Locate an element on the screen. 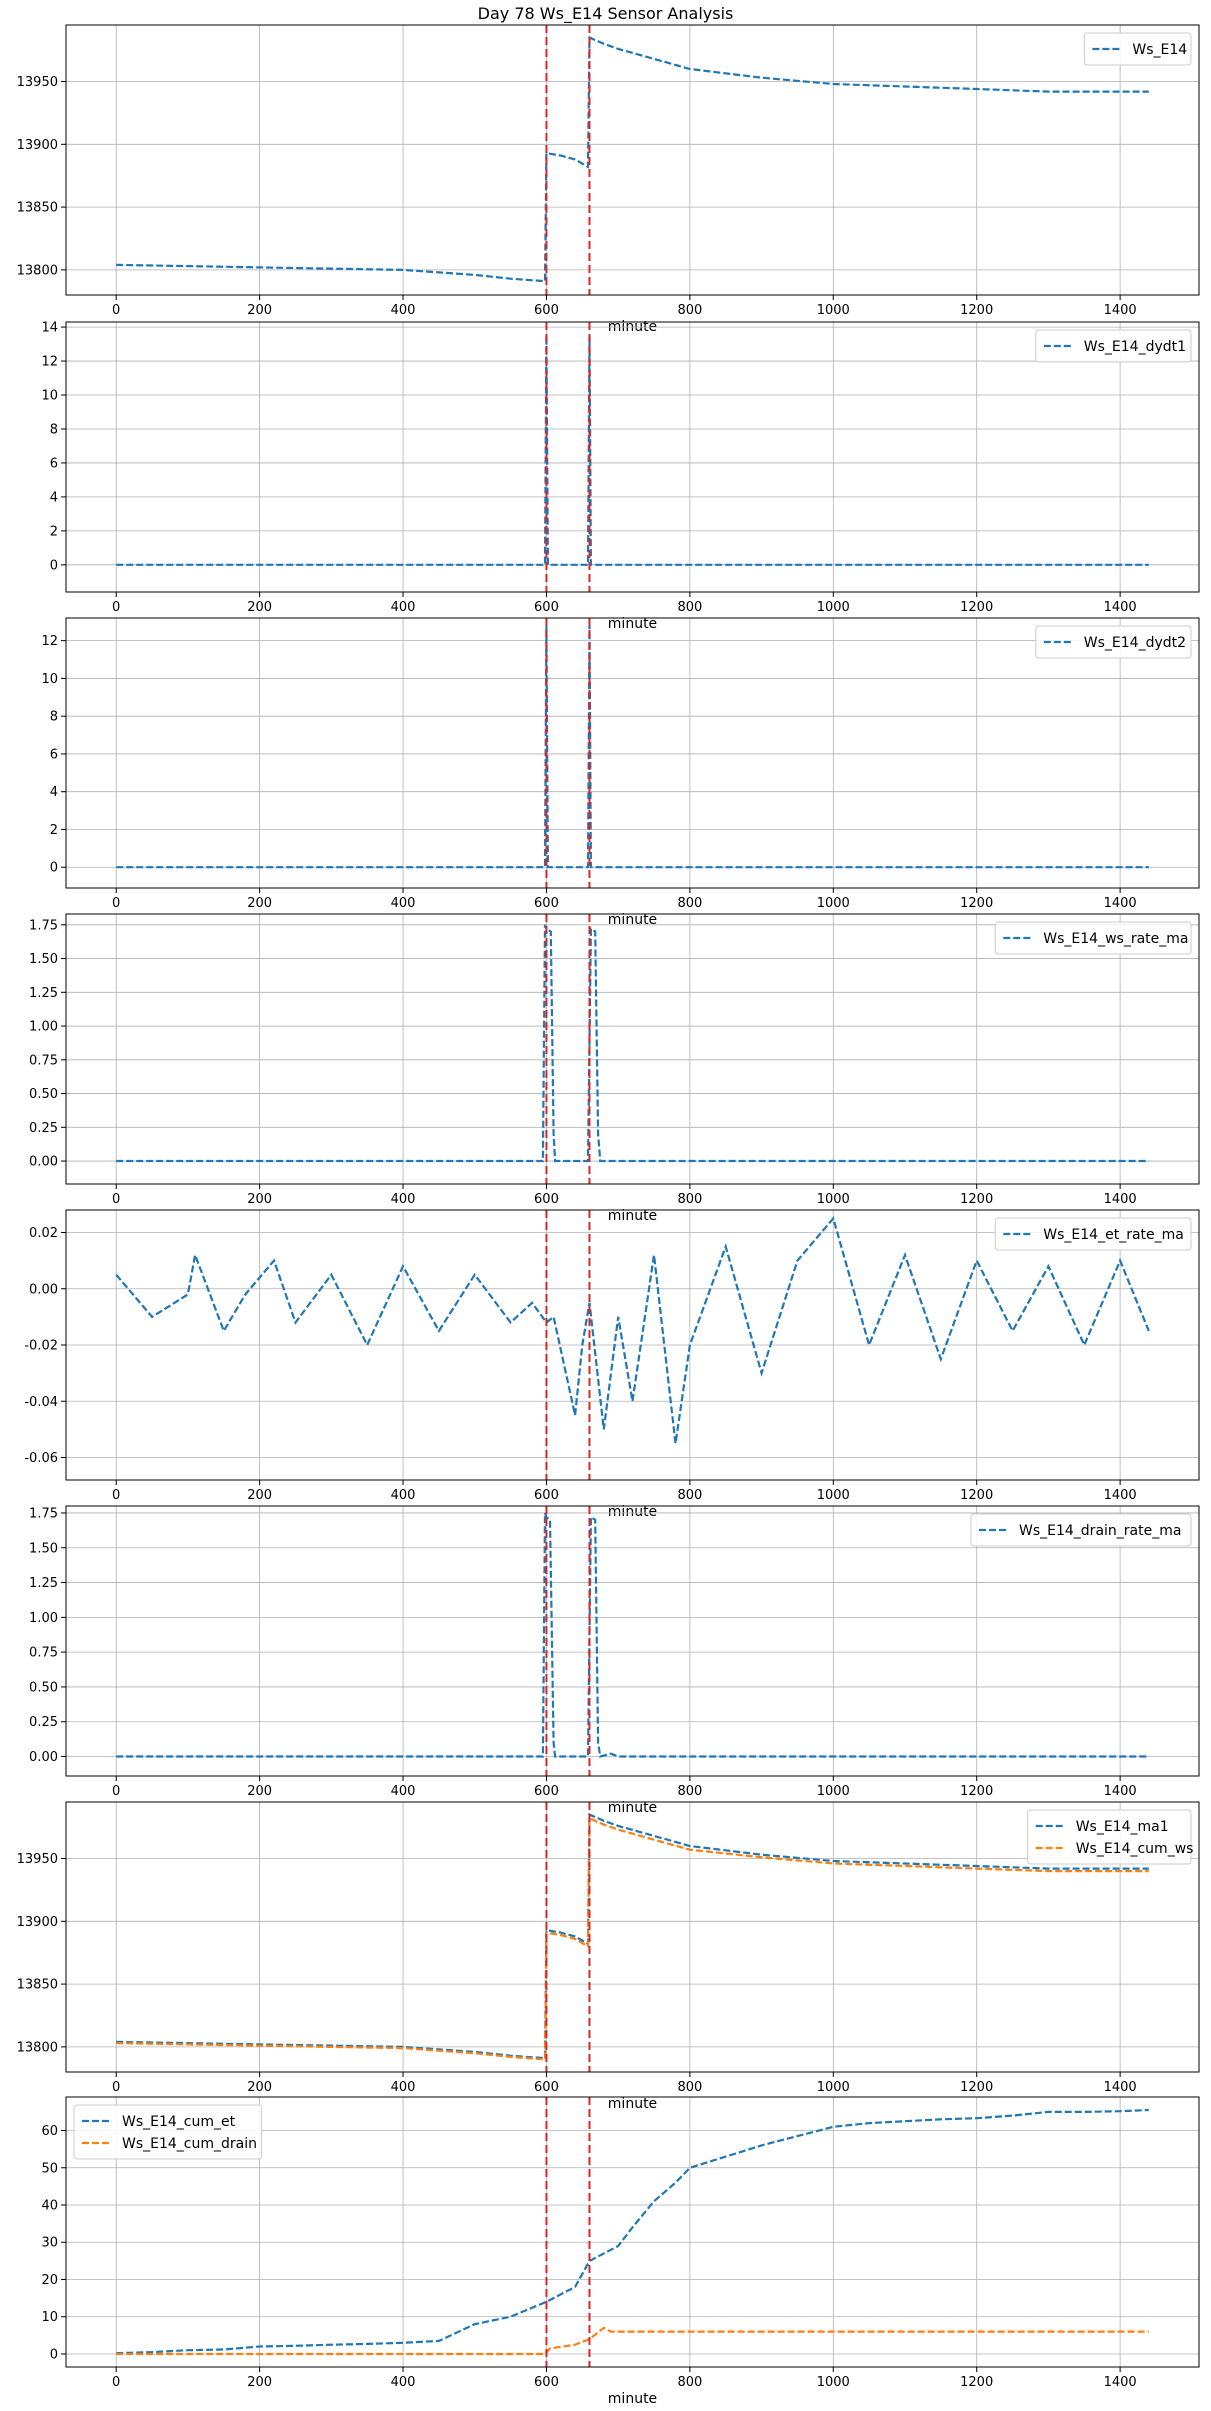 Image resolution: width=1211 pixels, height=2411 pixels. series-line-ws-e14-dydt1 is located at coordinates (632, 450).